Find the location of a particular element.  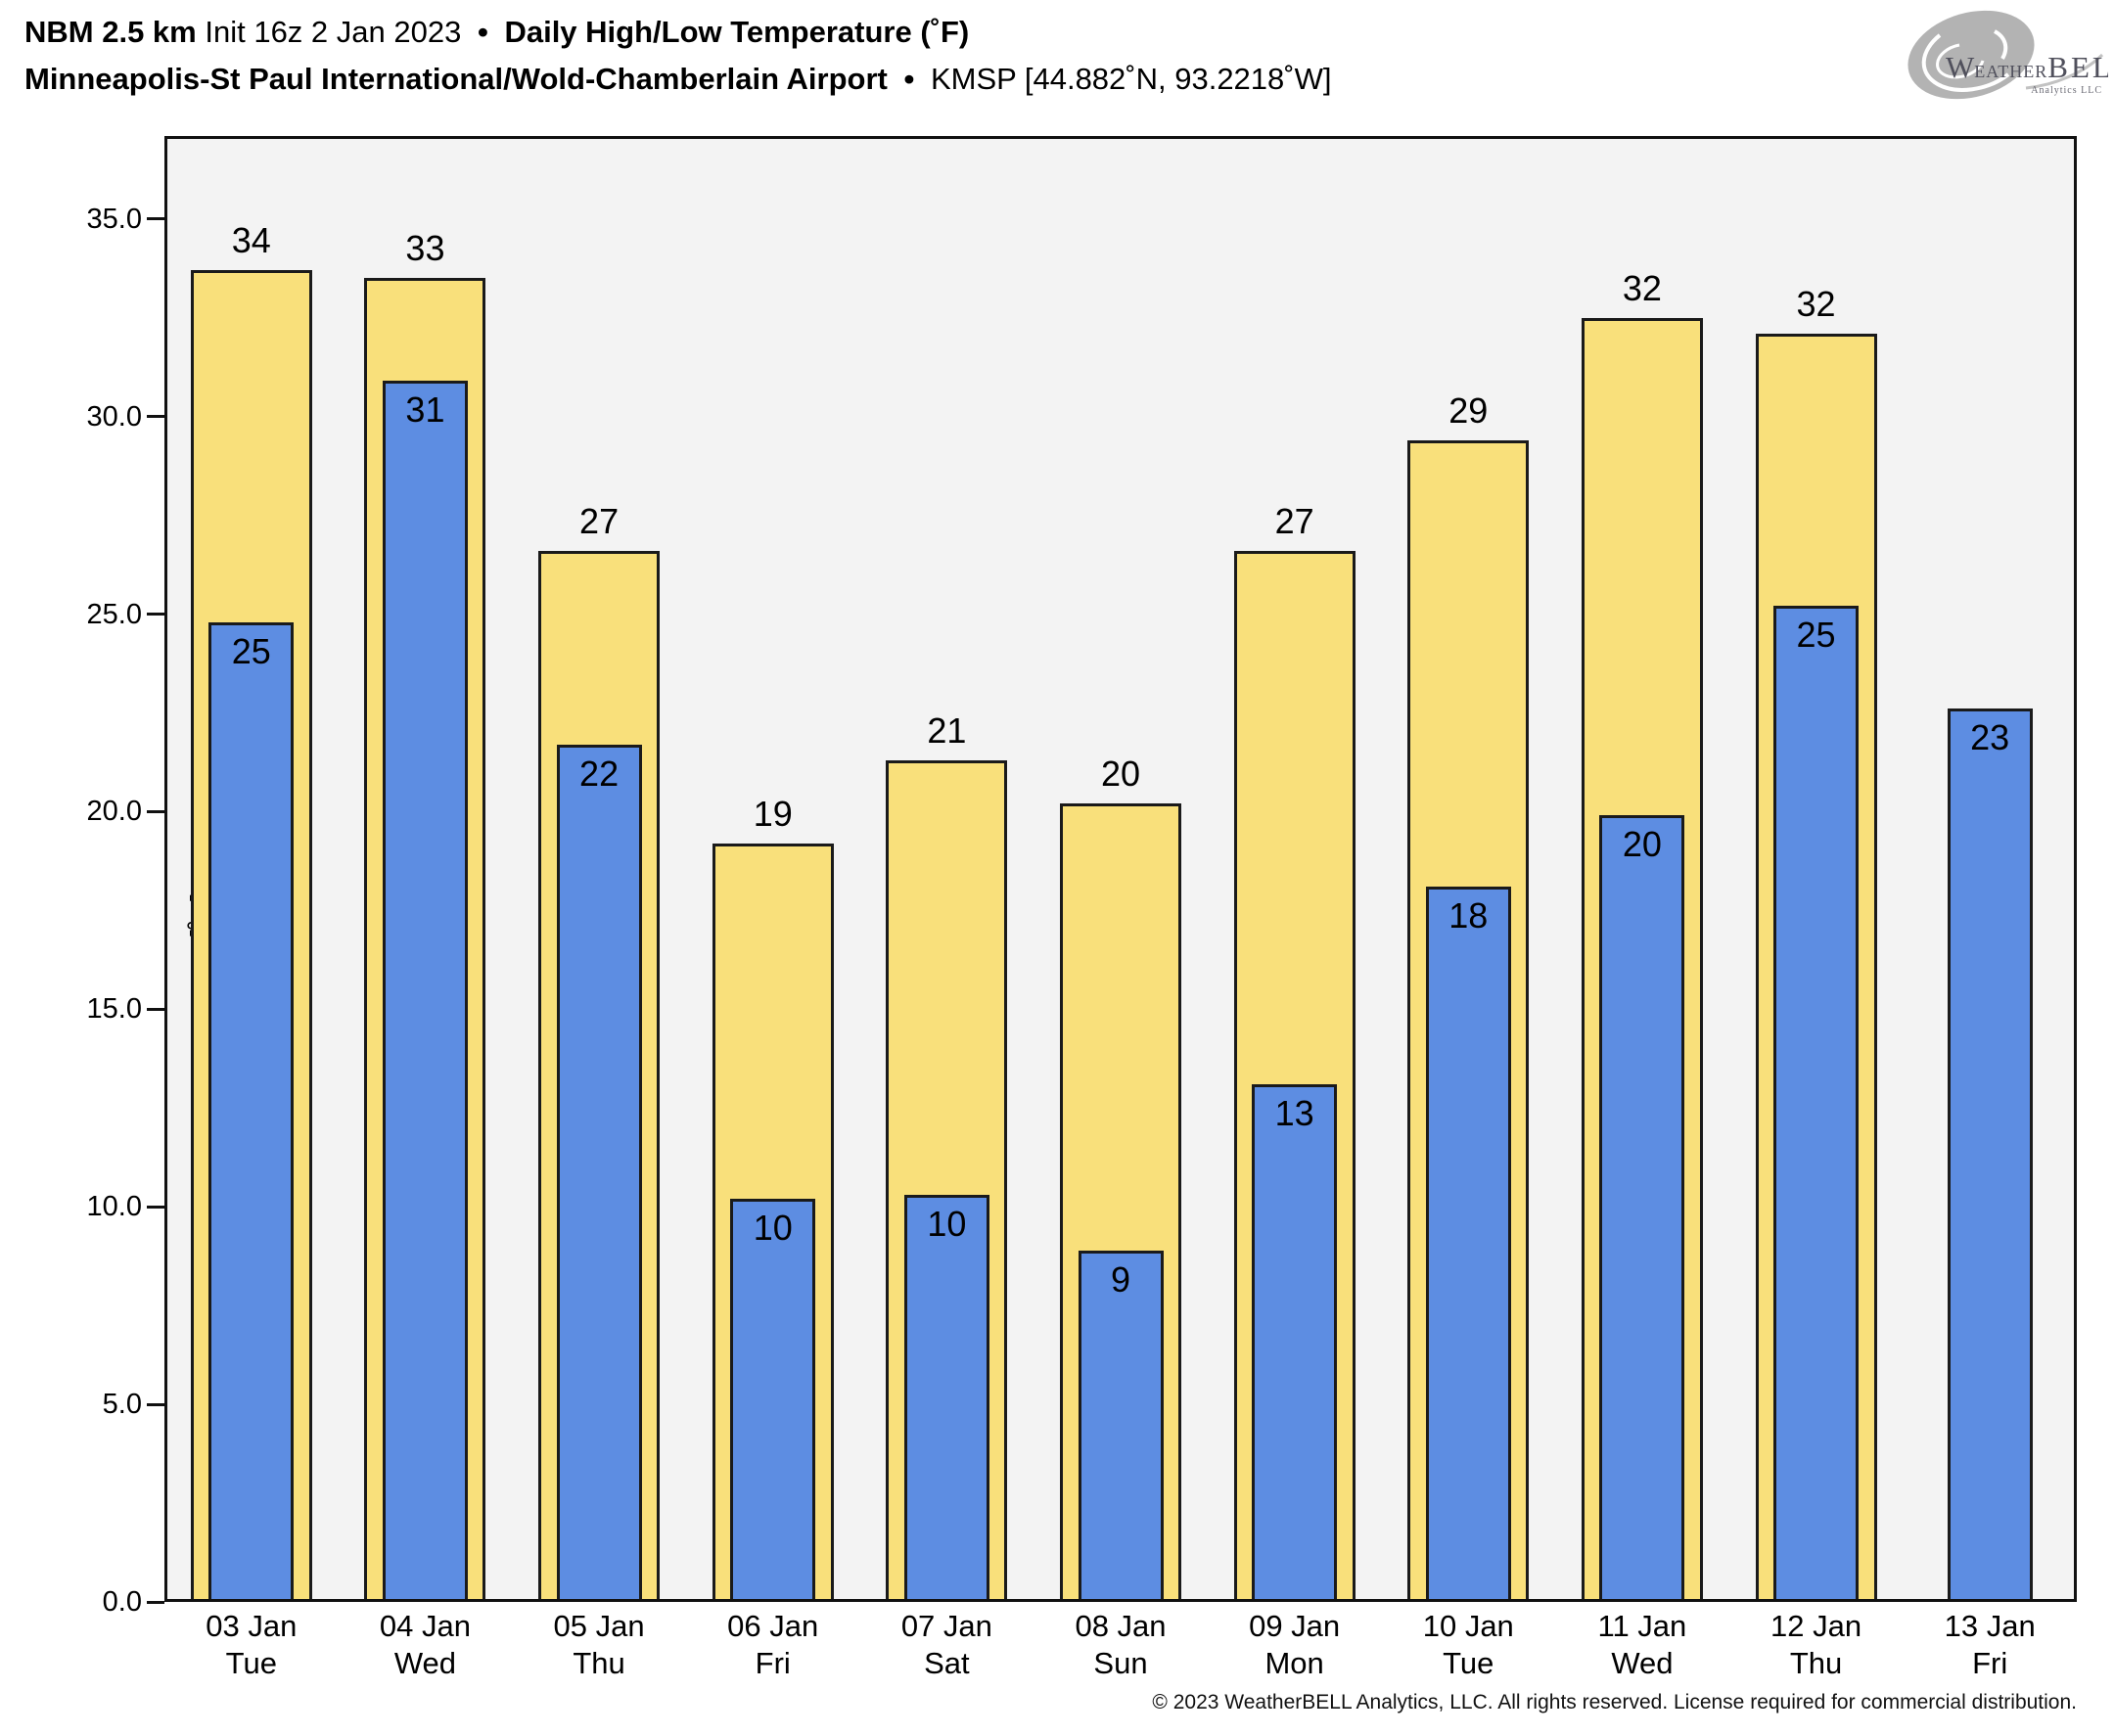

init-time: Init 16z 2 Jan 2023 is located at coordinates (334, 32).